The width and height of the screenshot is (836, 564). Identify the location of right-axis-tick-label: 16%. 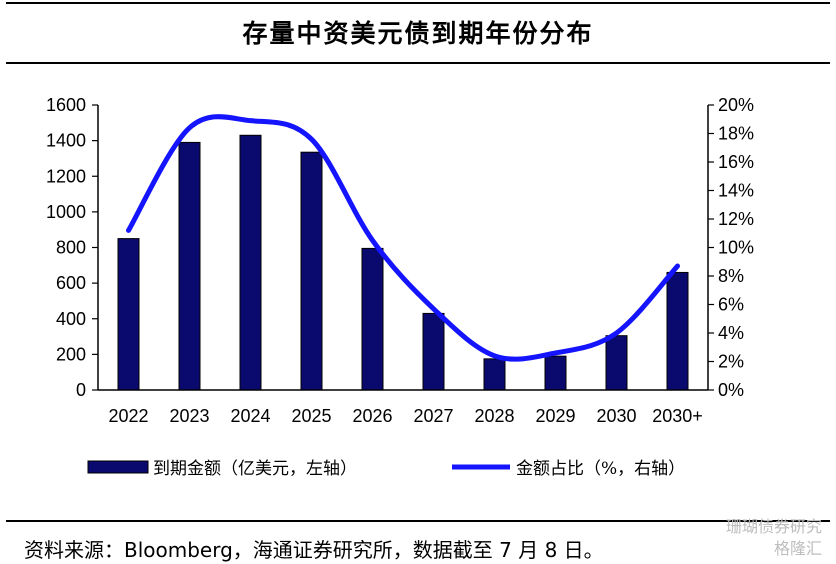
(736, 162).